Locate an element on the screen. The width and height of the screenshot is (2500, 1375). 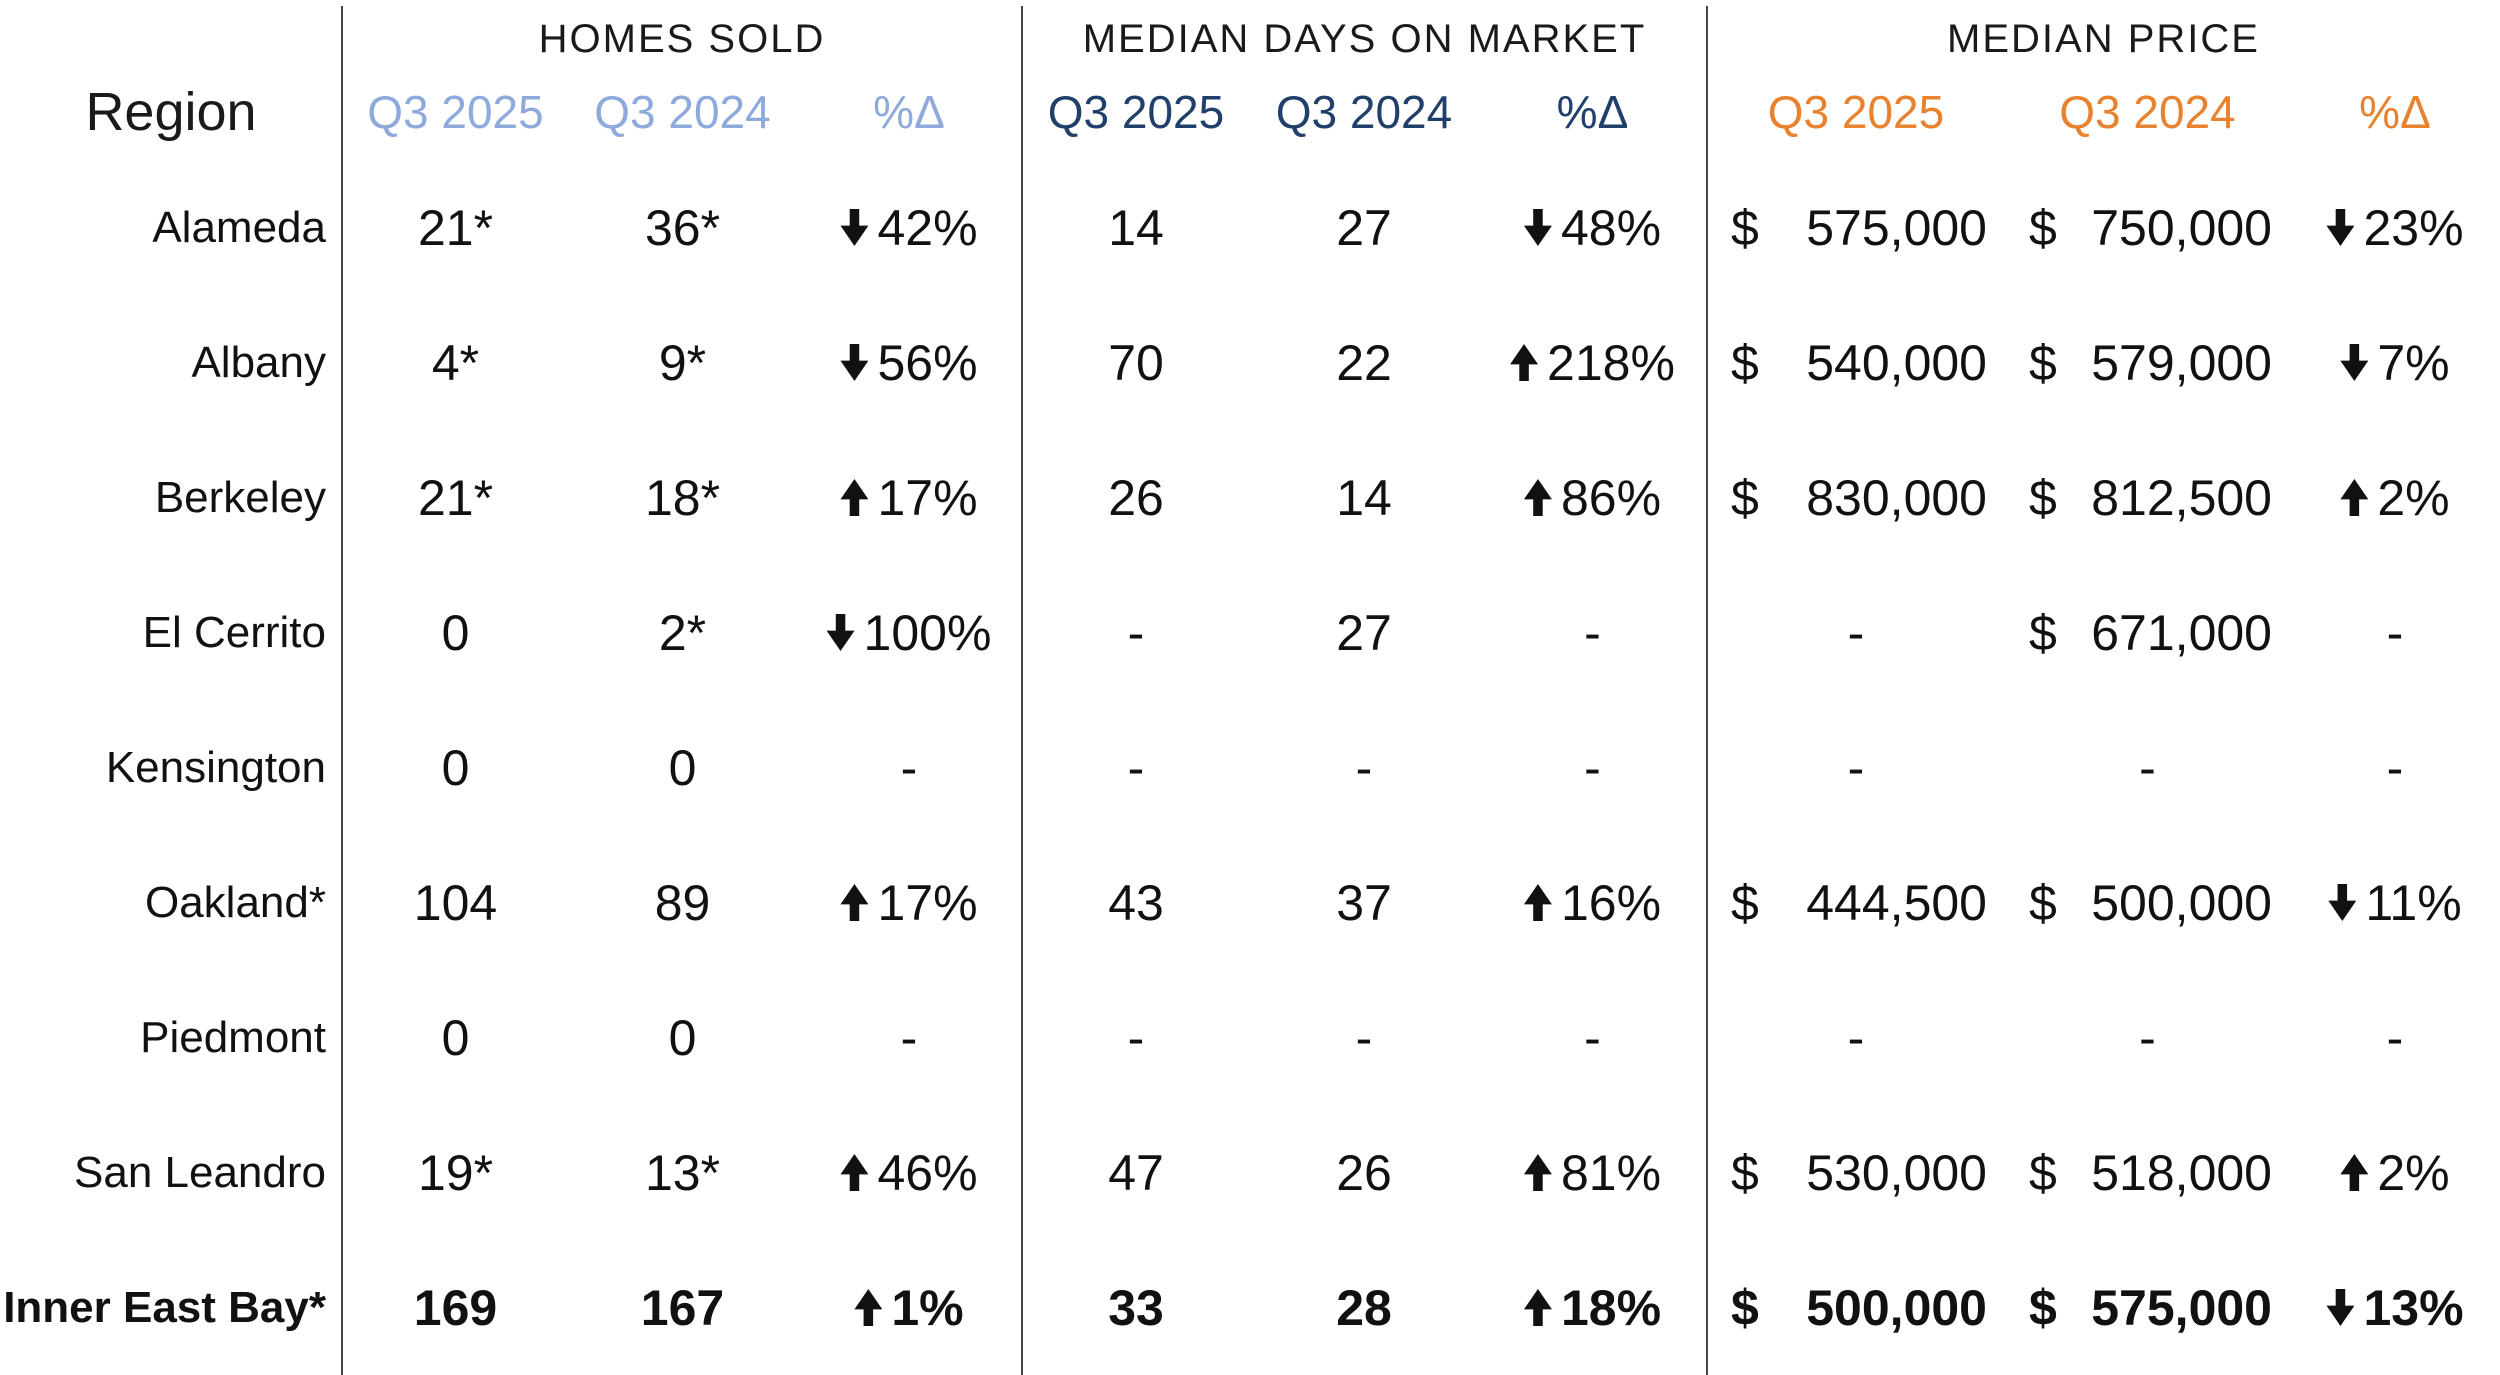
divider-days-price is located at coordinates (1707, 690).